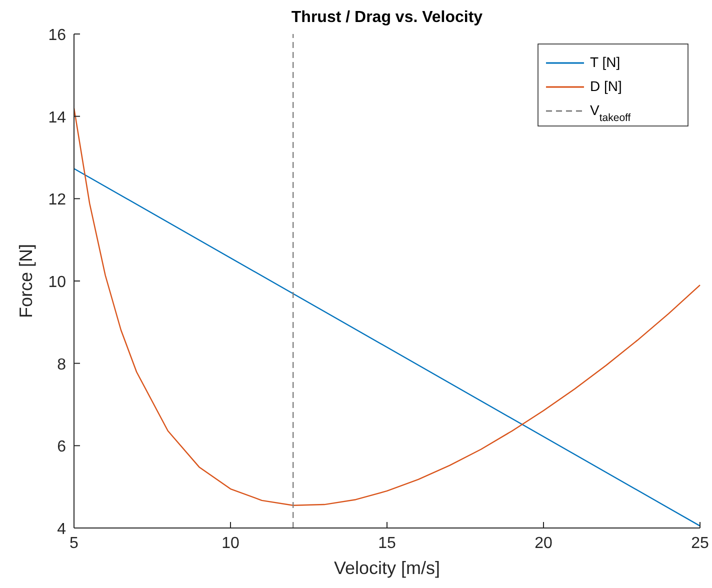 The width and height of the screenshot is (712, 588). What do you see at coordinates (57, 35) in the screenshot?
I see `y-tick-label: 16` at bounding box center [57, 35].